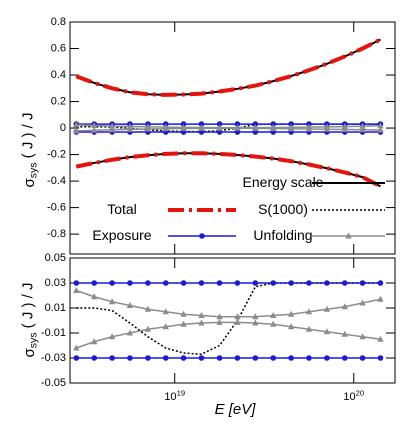 This screenshot has width=415, height=437. Describe the element at coordinates (56, 234) in the screenshot. I see `y-tick-label: -0.8` at that location.